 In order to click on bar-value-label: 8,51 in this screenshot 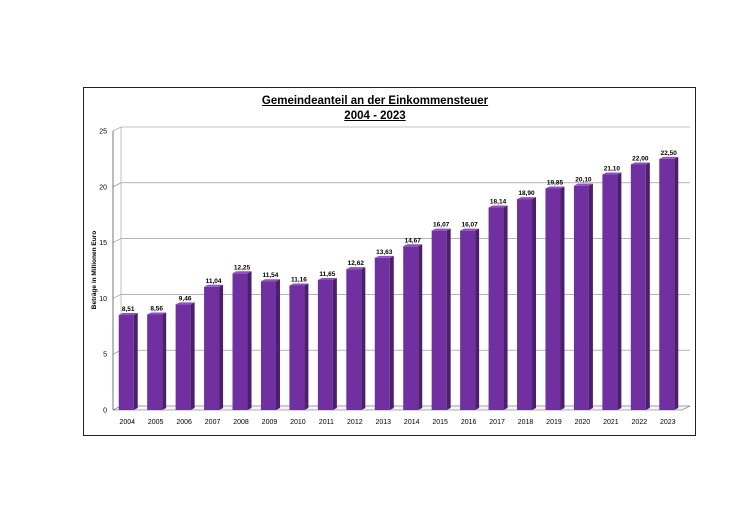, I will do `click(128, 309)`.